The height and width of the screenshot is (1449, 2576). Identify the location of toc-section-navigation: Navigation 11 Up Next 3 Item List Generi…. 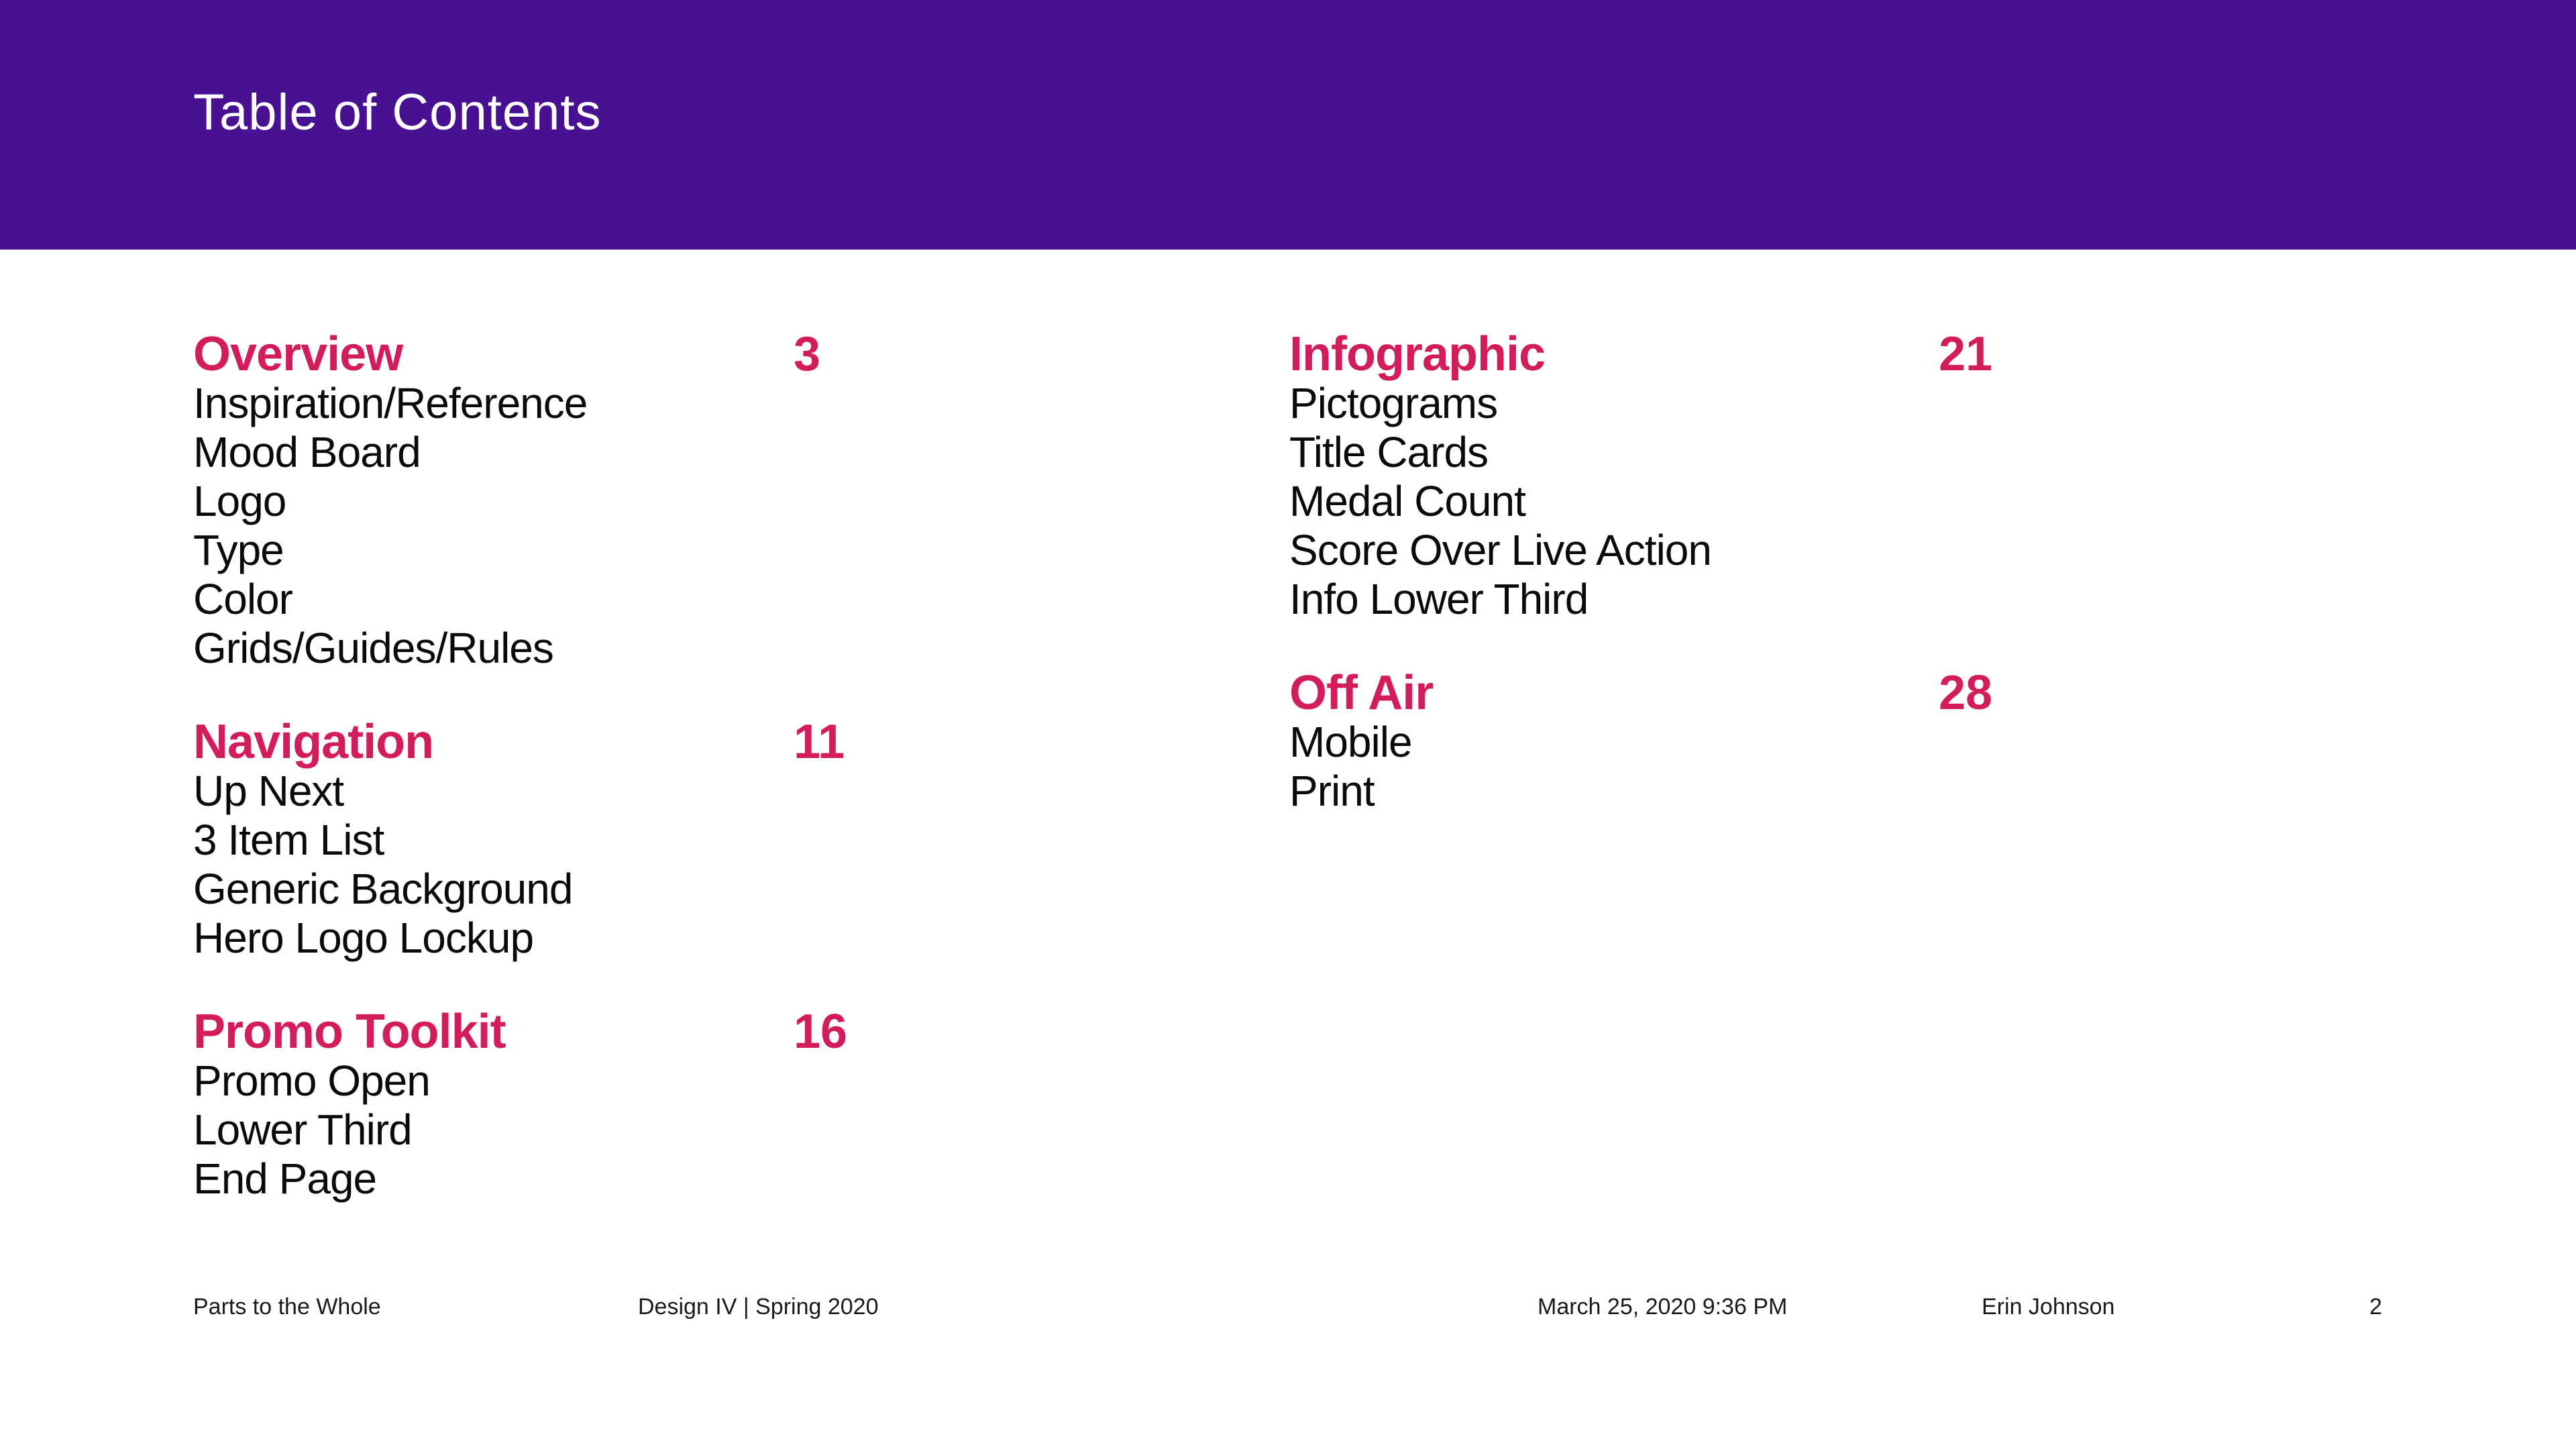
(716, 840).